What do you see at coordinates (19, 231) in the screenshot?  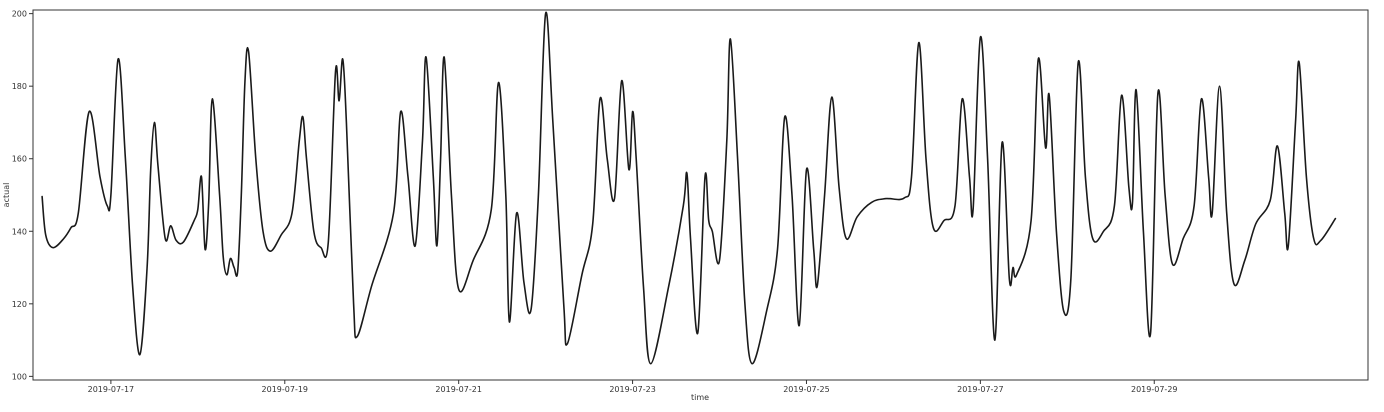 I see `y-tick-label: 140` at bounding box center [19, 231].